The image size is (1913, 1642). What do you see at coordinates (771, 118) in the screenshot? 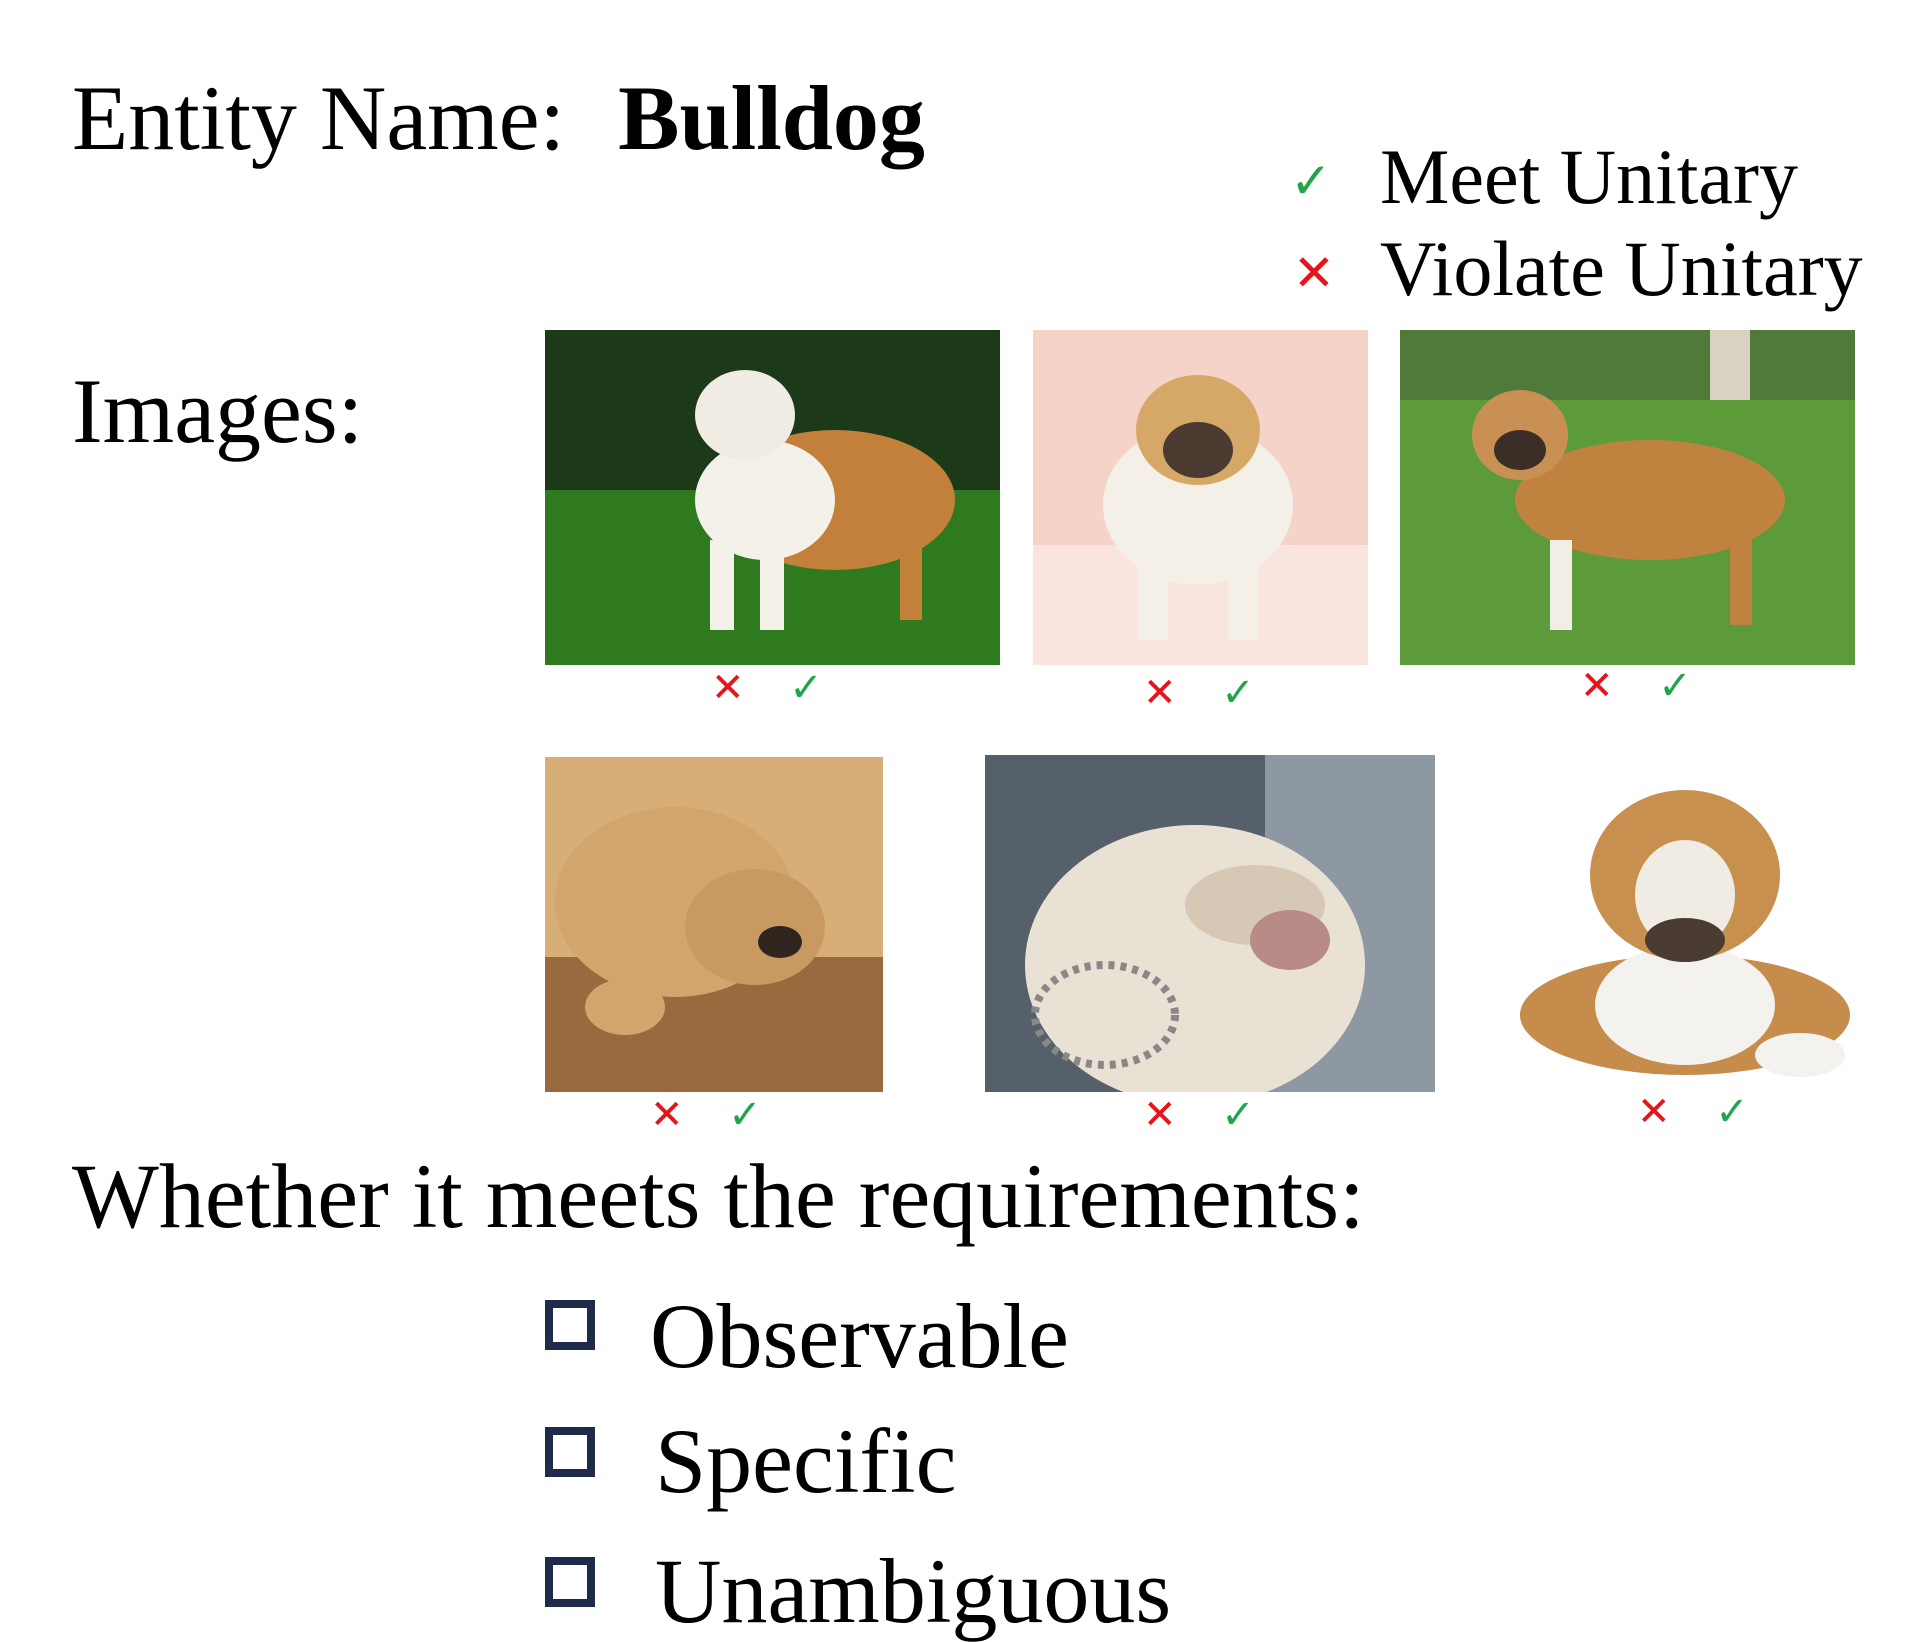
I see `entity-name: Bulldog` at bounding box center [771, 118].